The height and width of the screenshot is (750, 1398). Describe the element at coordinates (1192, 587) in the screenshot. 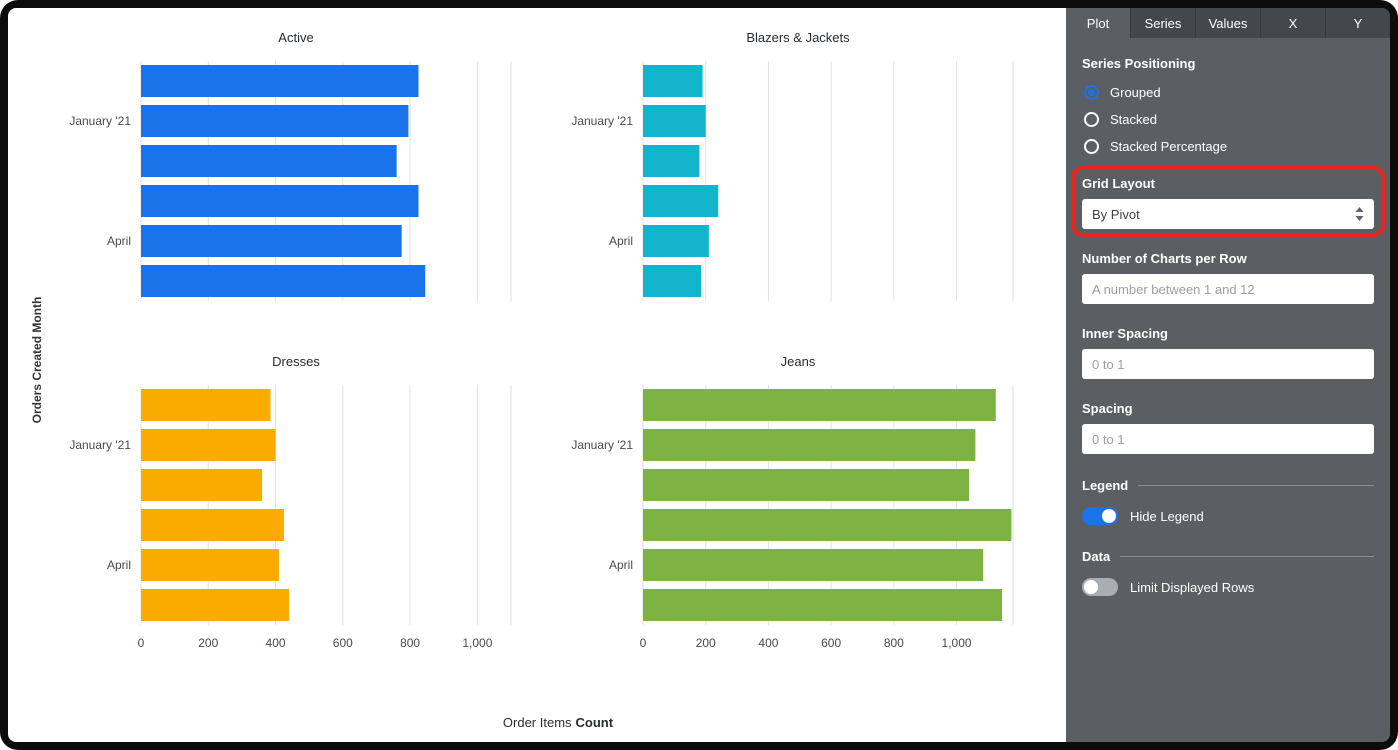

I see `limit-rows-label: Limit Displayed Rows` at that location.